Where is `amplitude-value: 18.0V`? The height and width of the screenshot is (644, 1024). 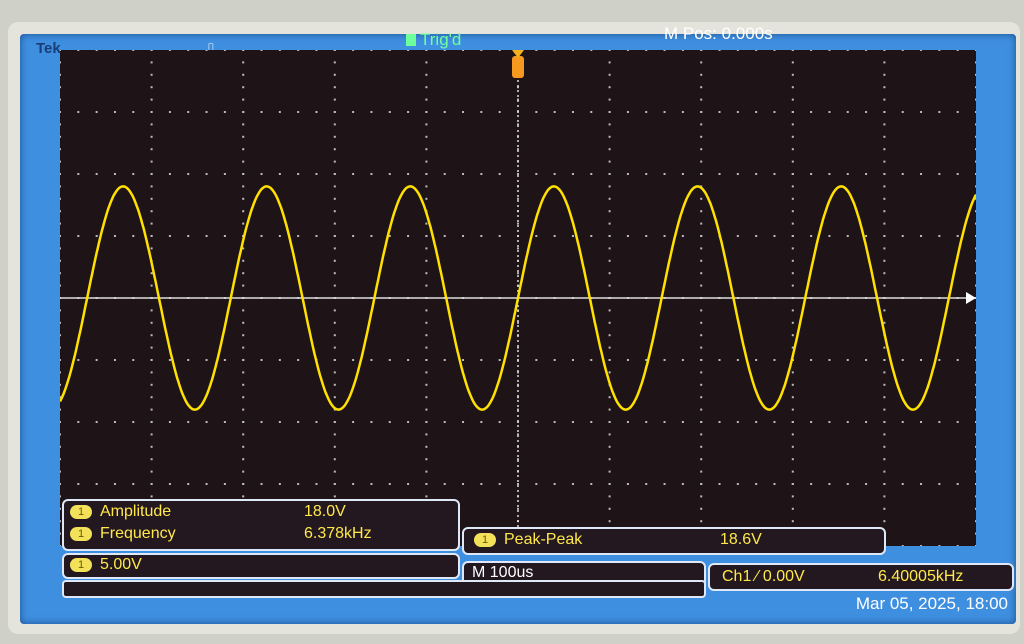
amplitude-value: 18.0V is located at coordinates (325, 511).